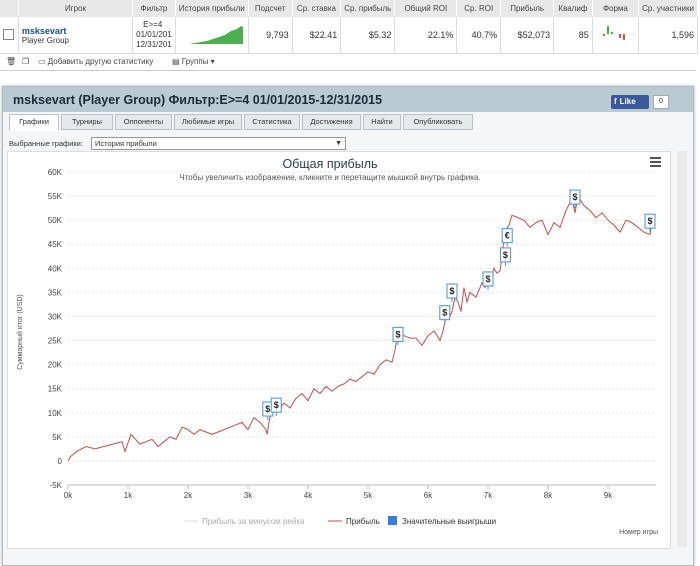 This screenshot has width=700, height=566. Describe the element at coordinates (363, 521) in the screenshot. I see `legend-item-profit: Прибыль` at that location.